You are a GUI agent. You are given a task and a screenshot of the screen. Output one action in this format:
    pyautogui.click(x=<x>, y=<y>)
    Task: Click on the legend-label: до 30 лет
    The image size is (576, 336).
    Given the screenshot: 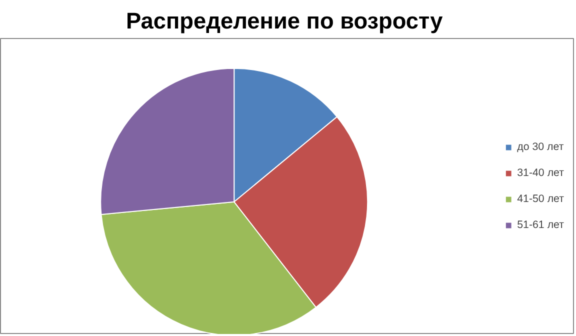 What is the action you would take?
    pyautogui.click(x=540, y=147)
    